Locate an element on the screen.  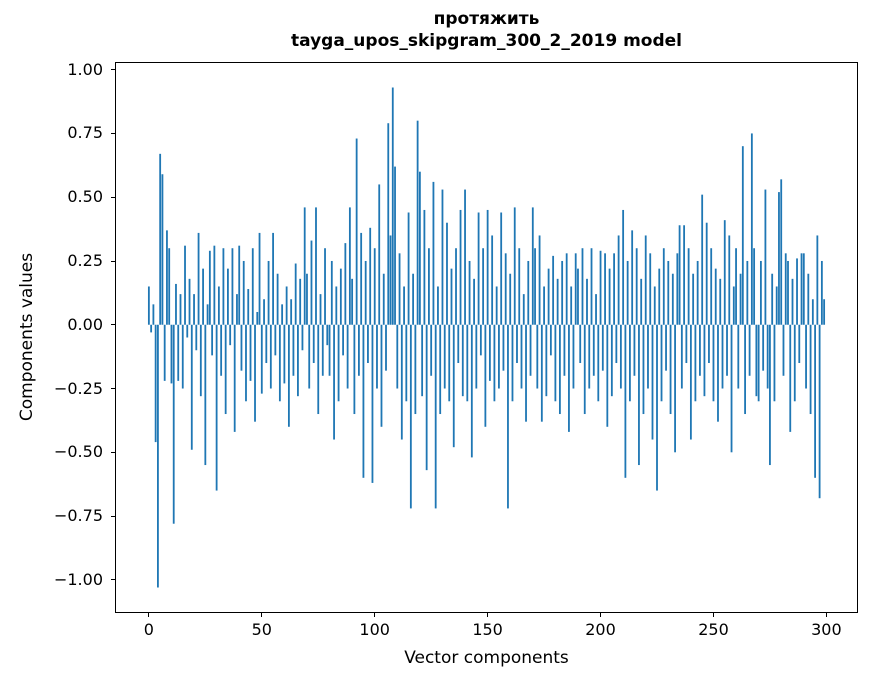
y-tick-label: −1.00 is located at coordinates (78, 579).